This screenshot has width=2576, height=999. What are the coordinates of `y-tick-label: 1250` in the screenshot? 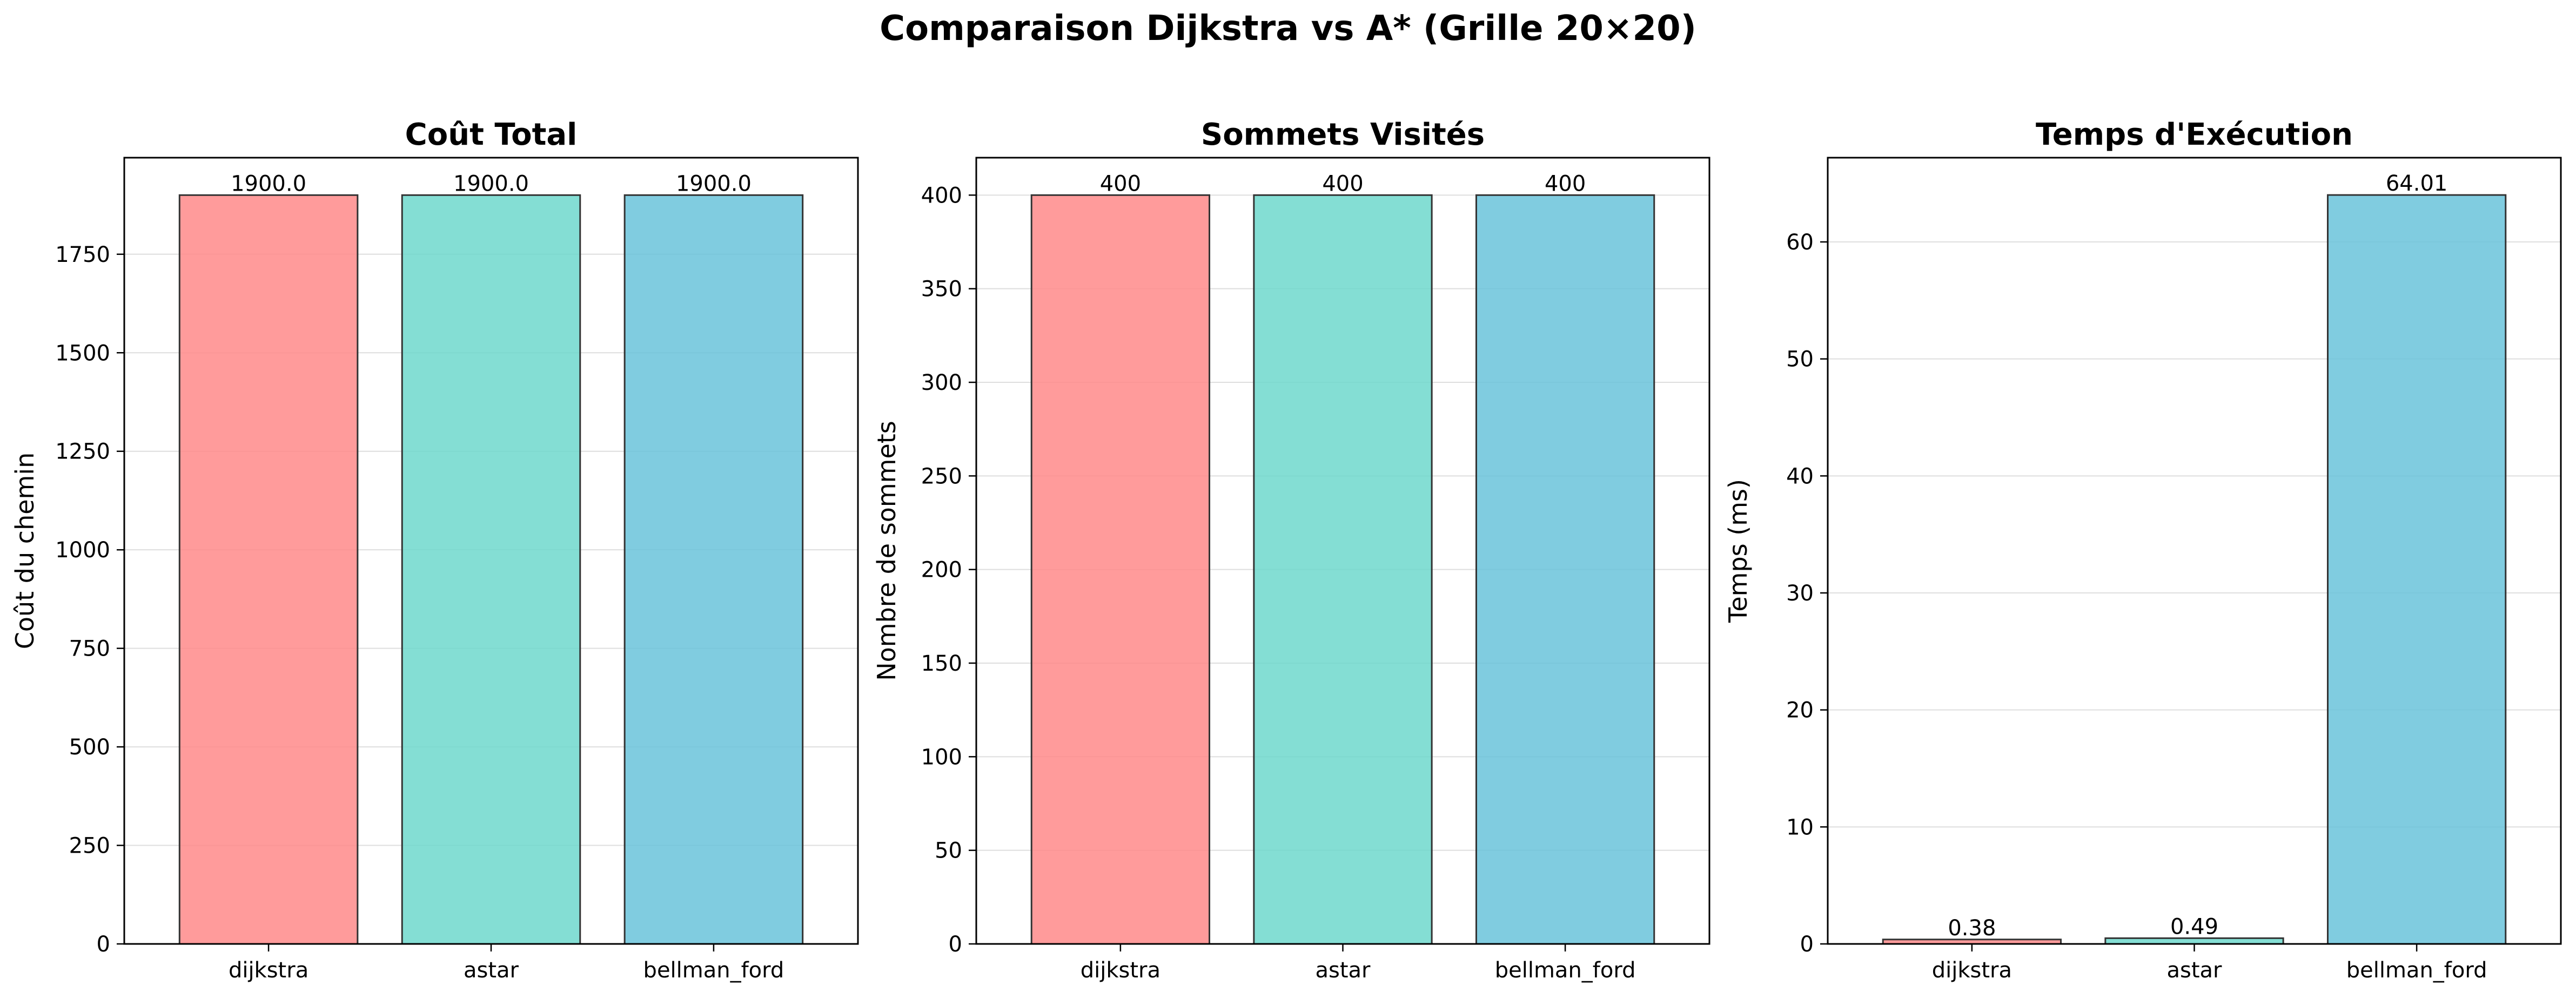 It's located at (83, 452).